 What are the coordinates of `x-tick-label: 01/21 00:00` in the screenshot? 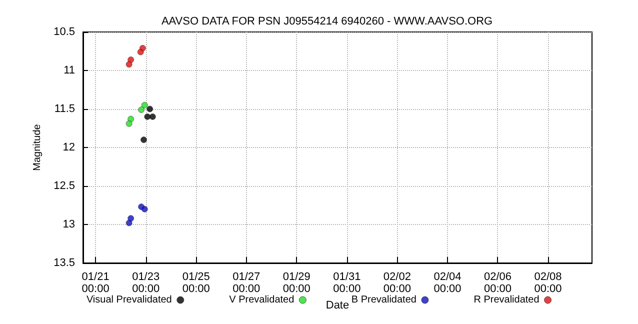 It's located at (96, 283).